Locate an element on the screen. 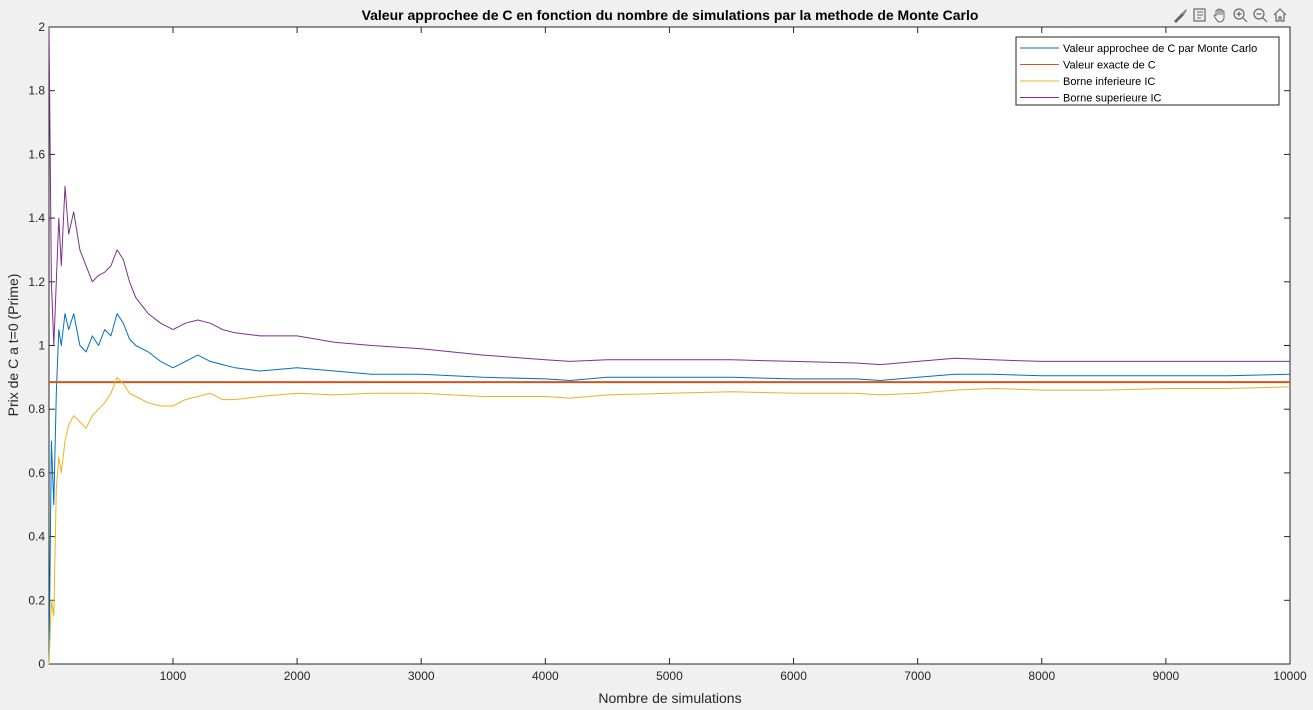 Image resolution: width=1313 pixels, height=710 pixels. x-tick-label: 9000 is located at coordinates (1166, 676).